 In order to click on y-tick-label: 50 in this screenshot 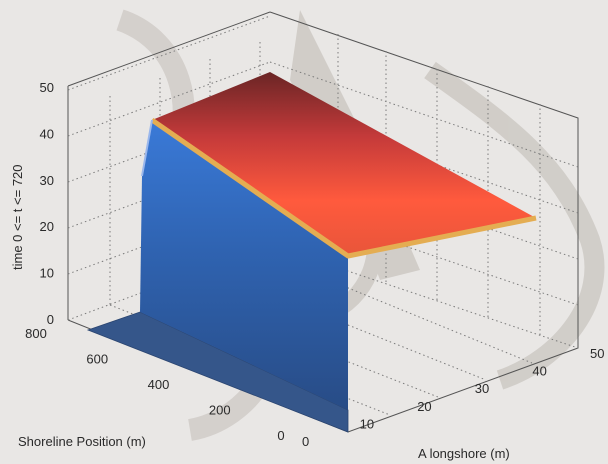, I will do `click(47, 87)`.